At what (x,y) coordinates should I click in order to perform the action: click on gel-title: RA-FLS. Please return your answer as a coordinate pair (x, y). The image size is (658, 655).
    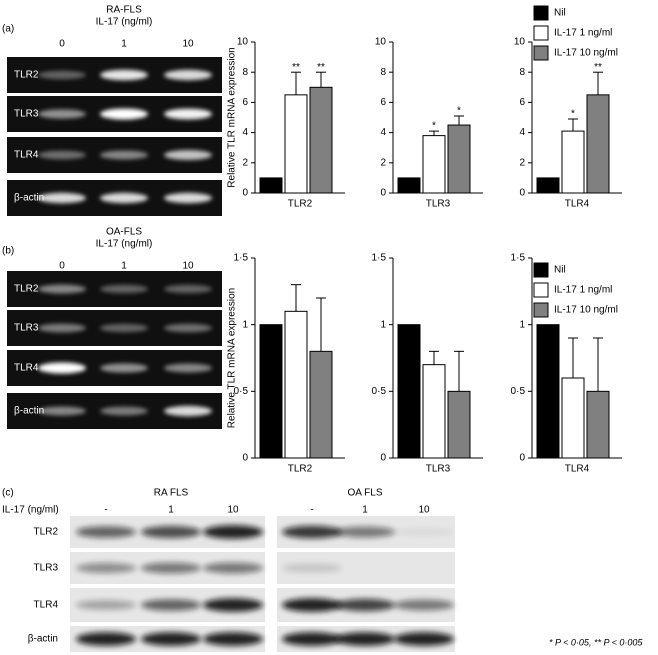
    Looking at the image, I should click on (124, 10).